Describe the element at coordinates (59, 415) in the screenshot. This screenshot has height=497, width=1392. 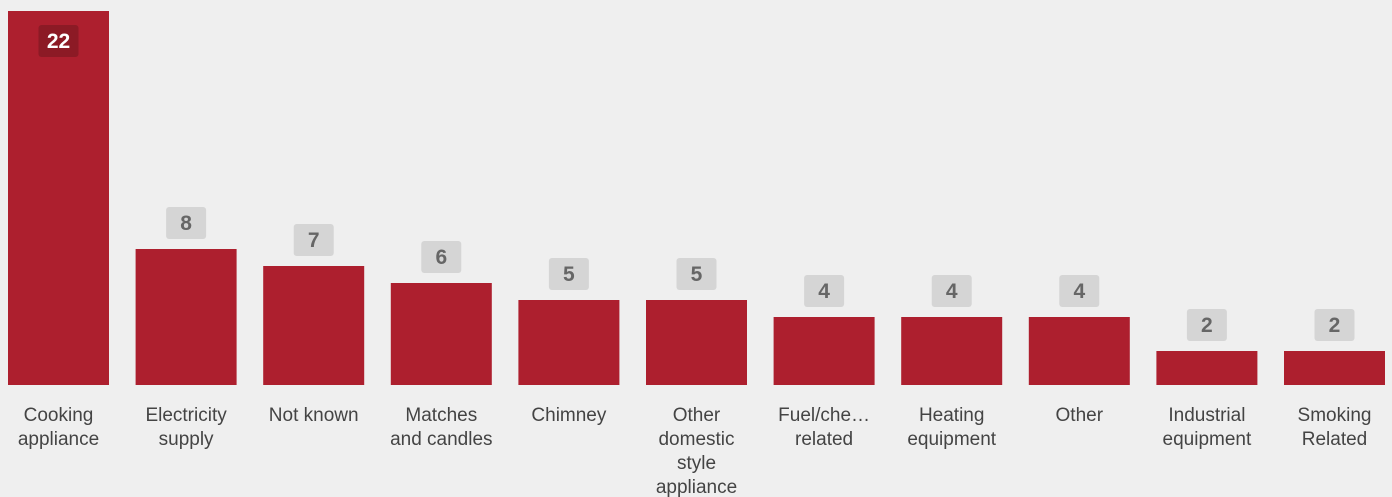
I see `category-label-0-line-0: Cooking` at that location.